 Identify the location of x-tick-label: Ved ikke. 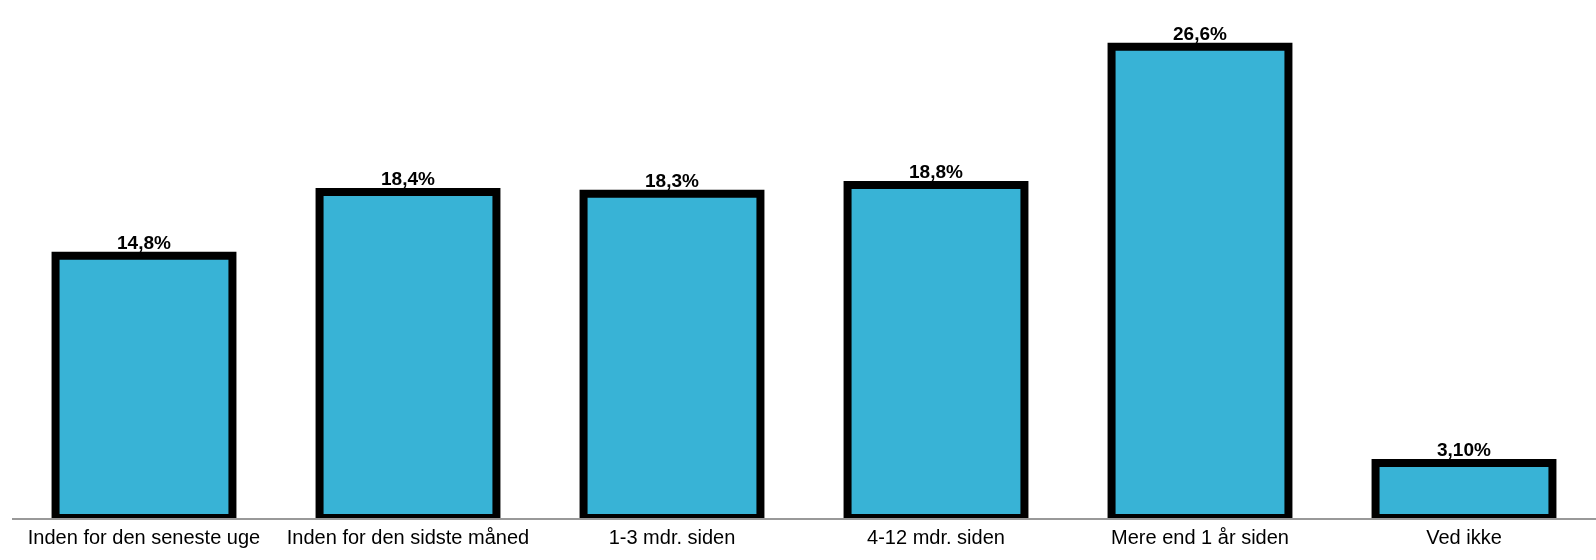
(1464, 536).